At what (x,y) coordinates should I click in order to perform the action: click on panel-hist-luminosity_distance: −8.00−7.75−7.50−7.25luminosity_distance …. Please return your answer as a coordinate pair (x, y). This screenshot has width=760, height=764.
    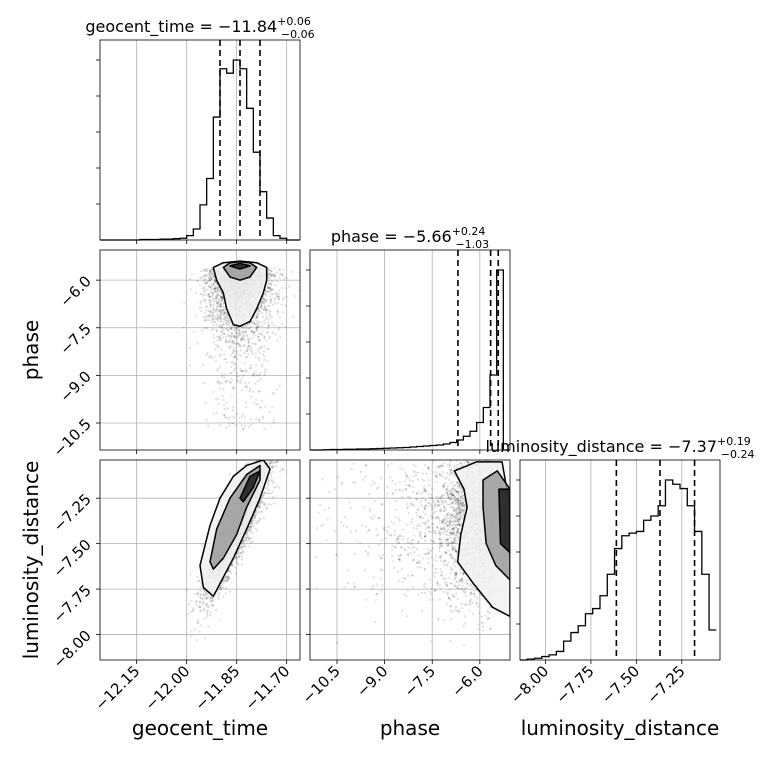
    Looking at the image, I should click on (620, 571).